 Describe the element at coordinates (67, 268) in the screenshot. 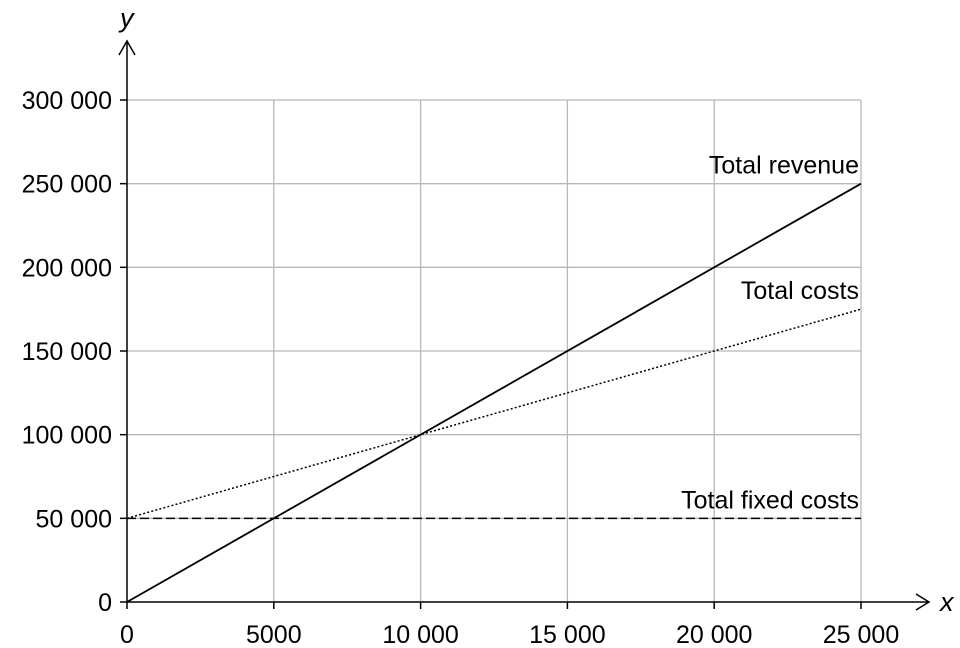

I see `y-tick-label: 200 000` at that location.